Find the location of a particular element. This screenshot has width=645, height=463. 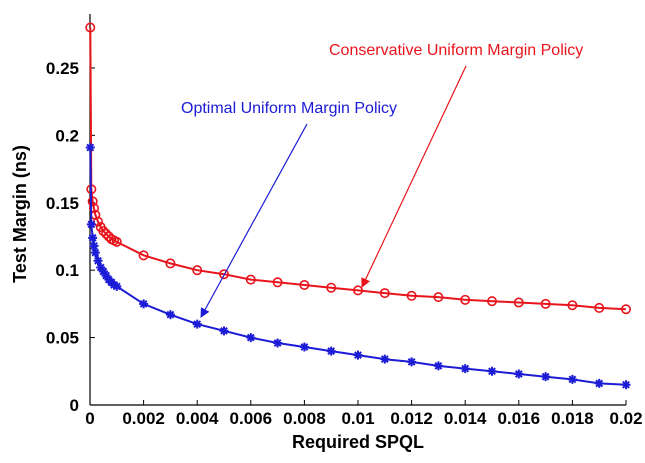

x-tick-label: 0.014 is located at coordinates (465, 418).